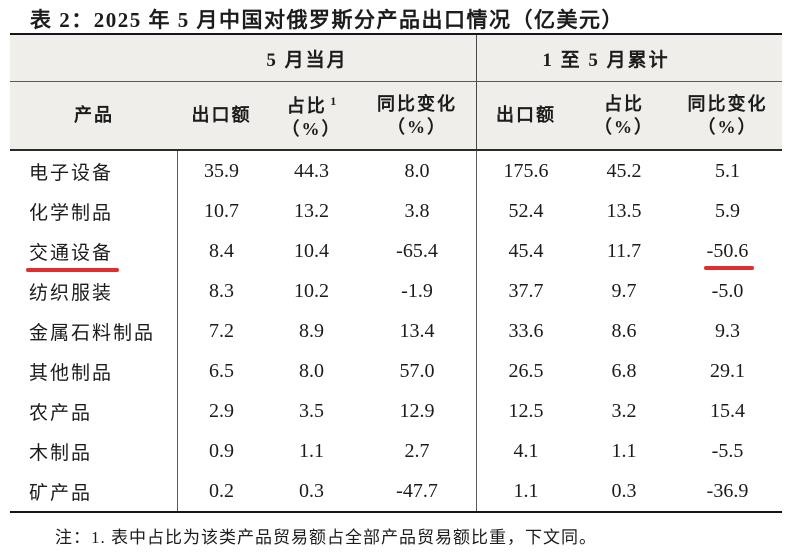 The height and width of the screenshot is (556, 800). What do you see at coordinates (94, 331) in the screenshot?
I see `product-cell: 金属石料制品` at bounding box center [94, 331].